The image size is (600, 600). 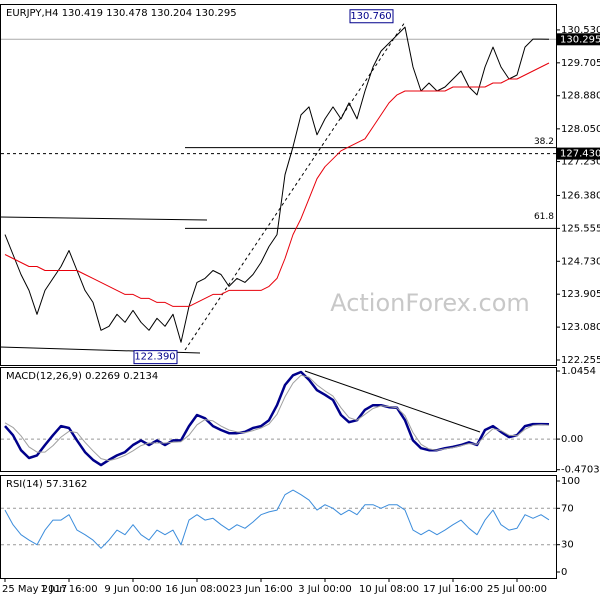 What do you see at coordinates (580, 195) in the screenshot?
I see `y-tick-label: 126.380` at bounding box center [580, 195].